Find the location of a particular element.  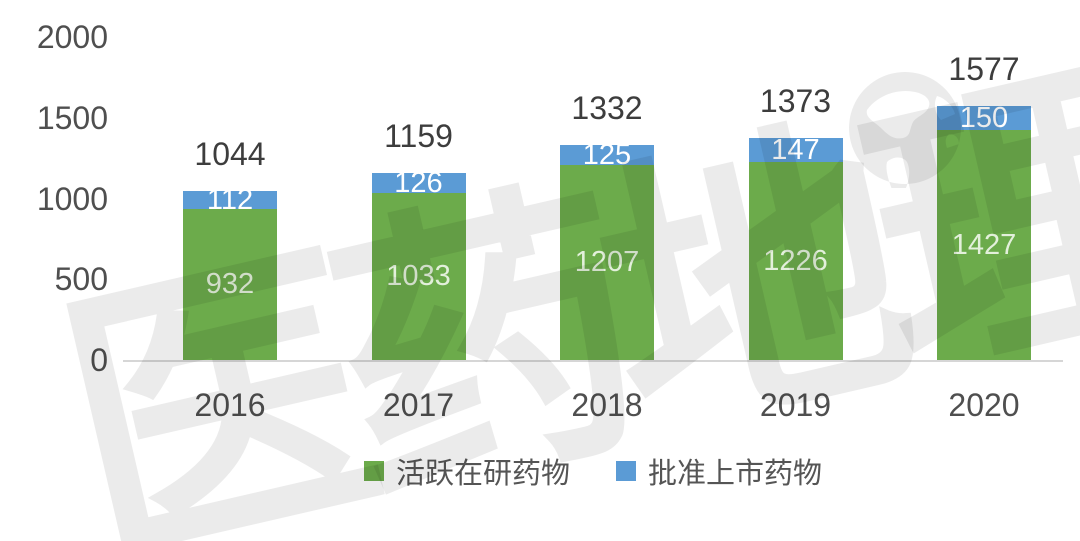

bar-segment-approved-drugs: 112 is located at coordinates (230, 199).